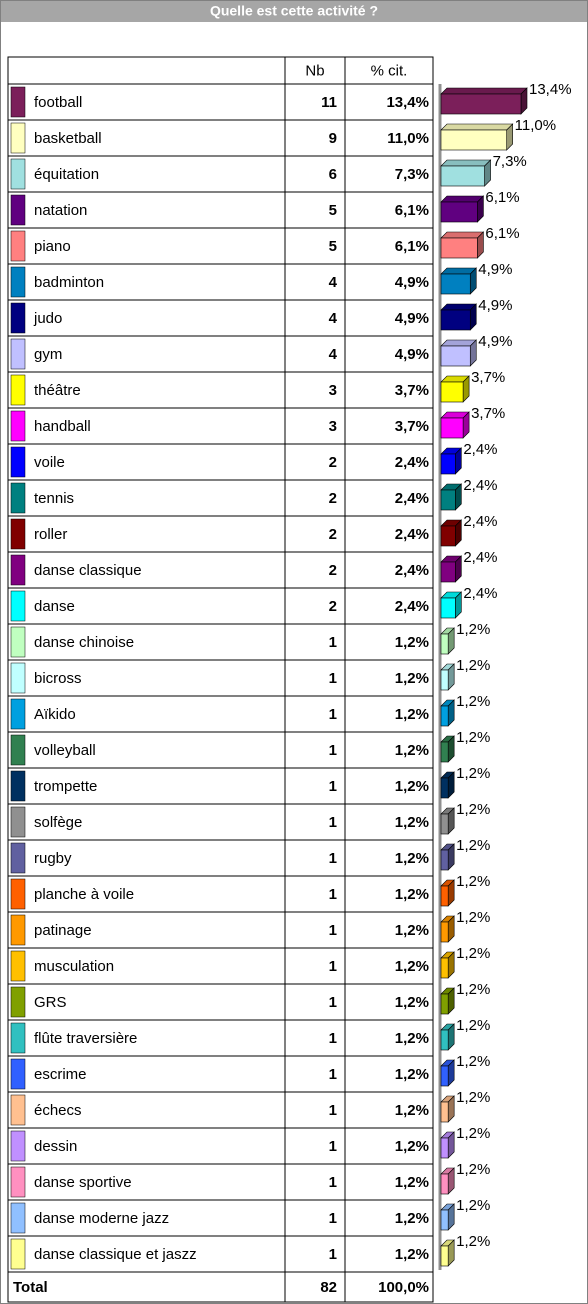 This screenshot has height=1304, width=588. Describe the element at coordinates (412, 498) in the screenshot. I see `percent: 2,4%` at that location.